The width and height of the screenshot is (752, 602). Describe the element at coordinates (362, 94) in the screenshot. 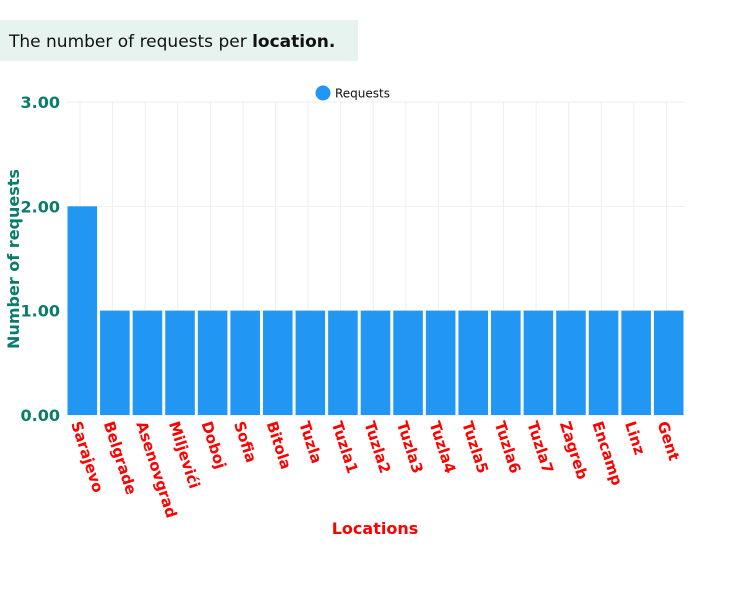

I see `legend-label: Requests` at that location.